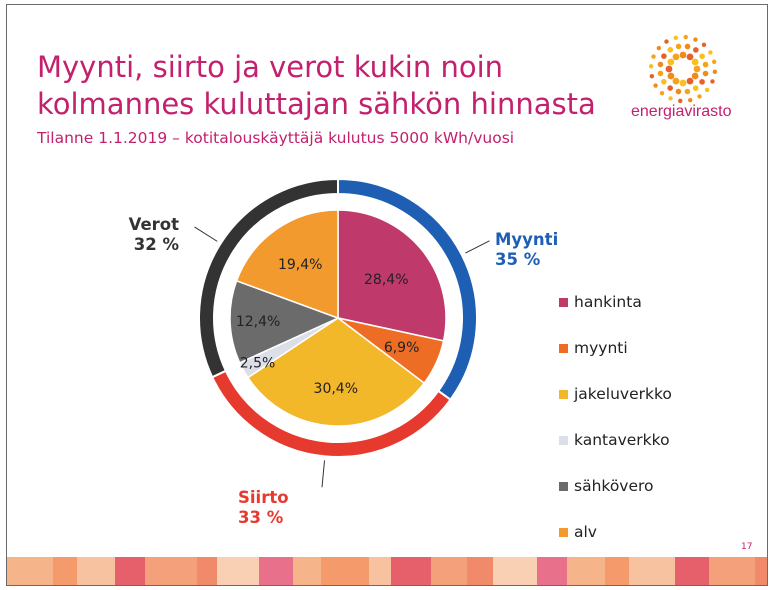  I want to click on group-value-siirto: 33 %, so click(261, 517).